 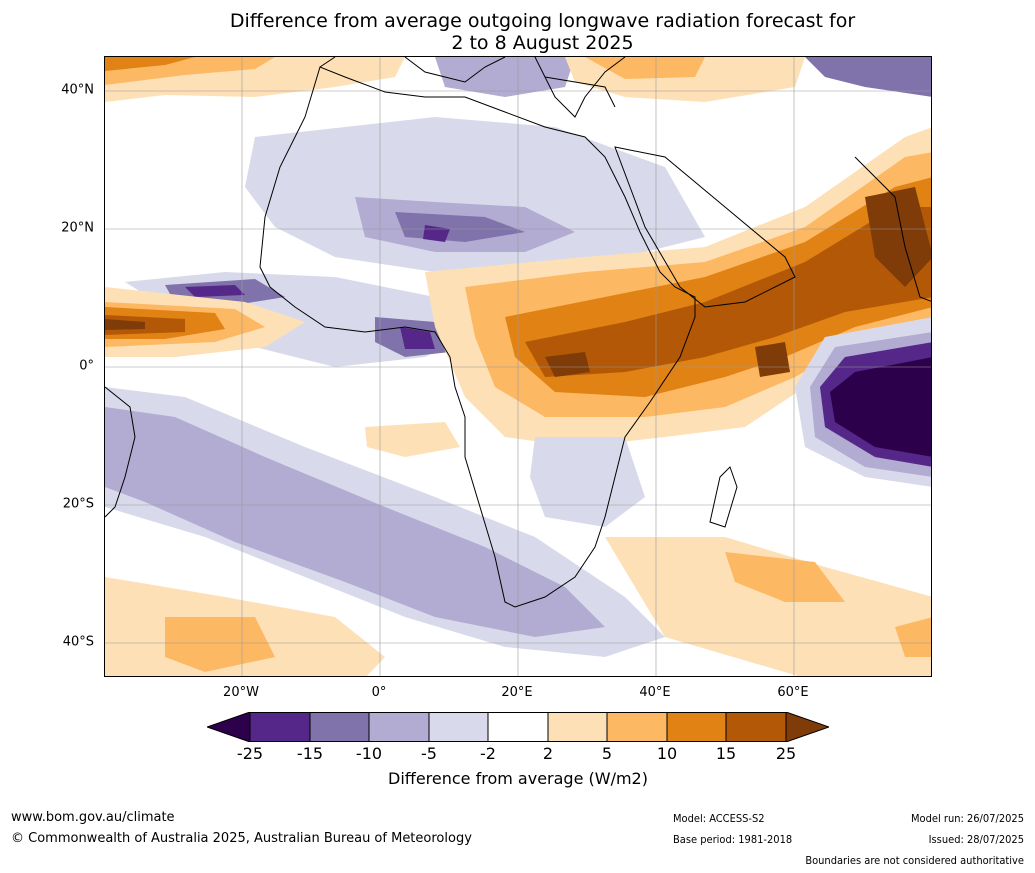 I want to click on base-period-text: Base period: 1981-2018, so click(x=733, y=839).